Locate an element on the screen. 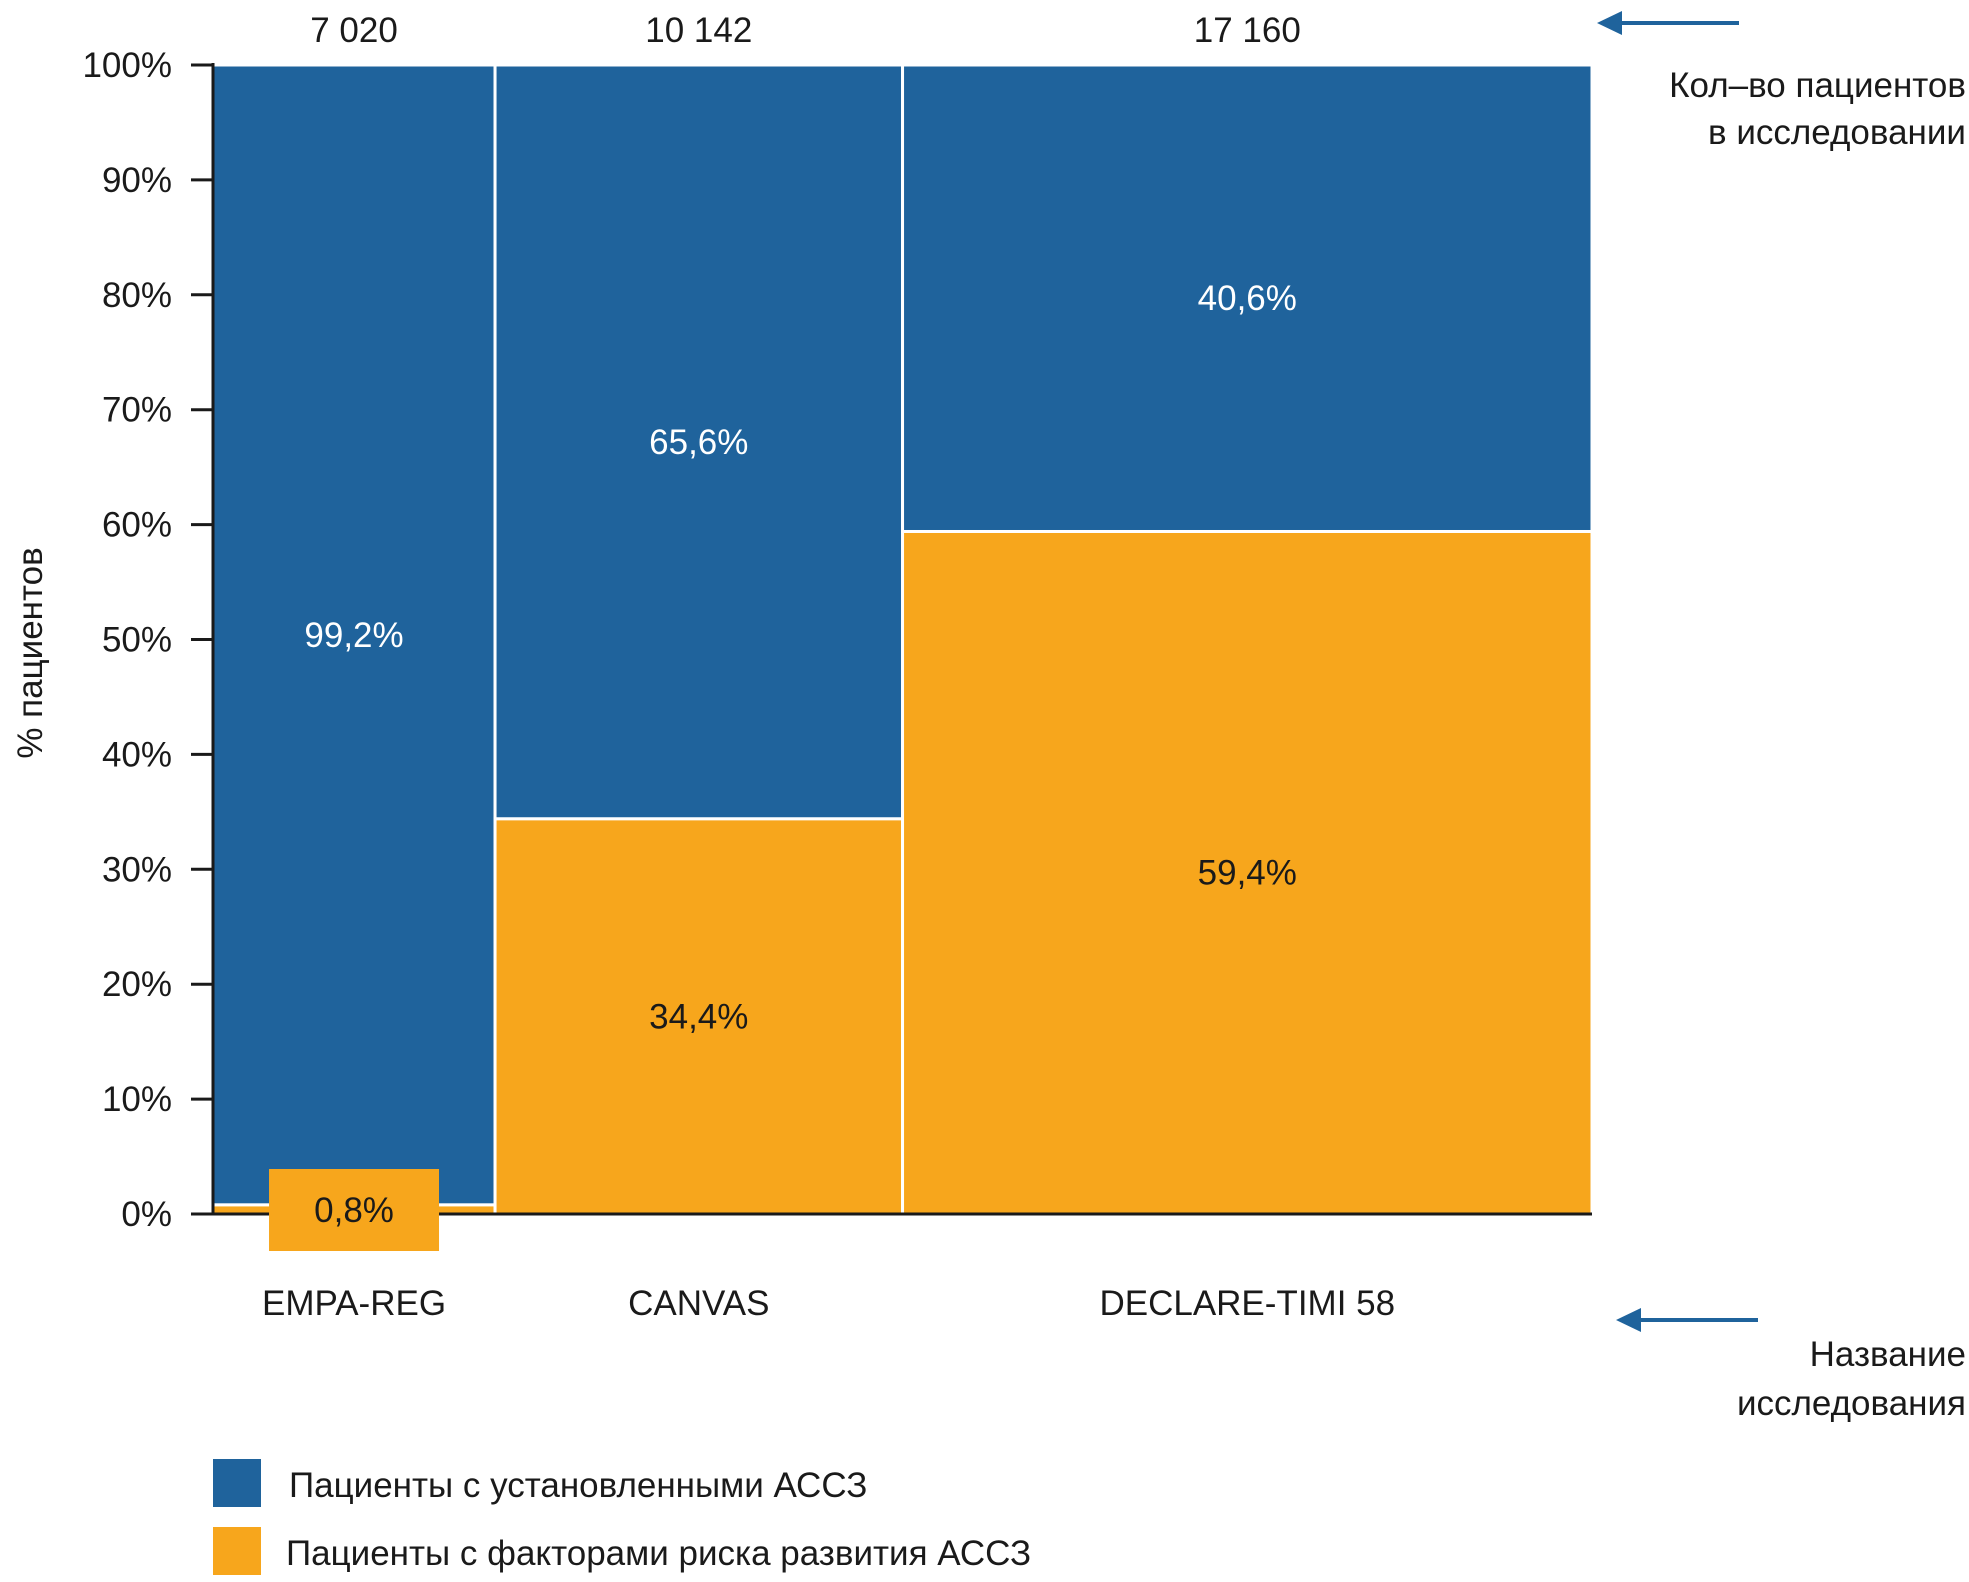  category-label-1: CANVAS is located at coordinates (698, 1303).